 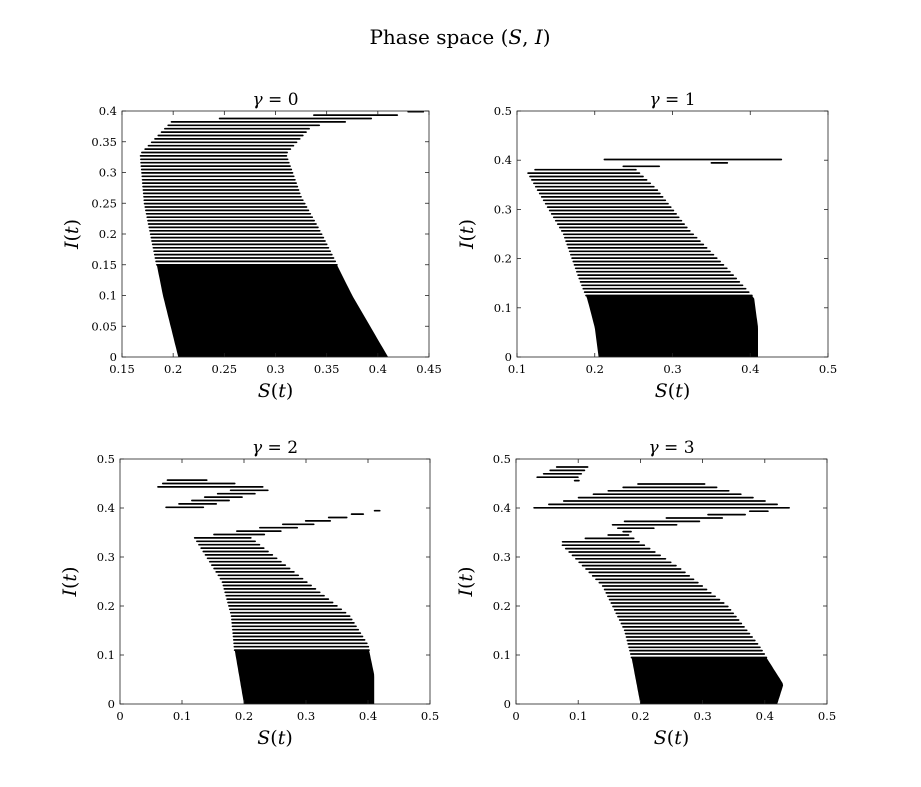 What do you see at coordinates (275, 100) in the screenshot?
I see `subplot-title: γ = 0` at bounding box center [275, 100].